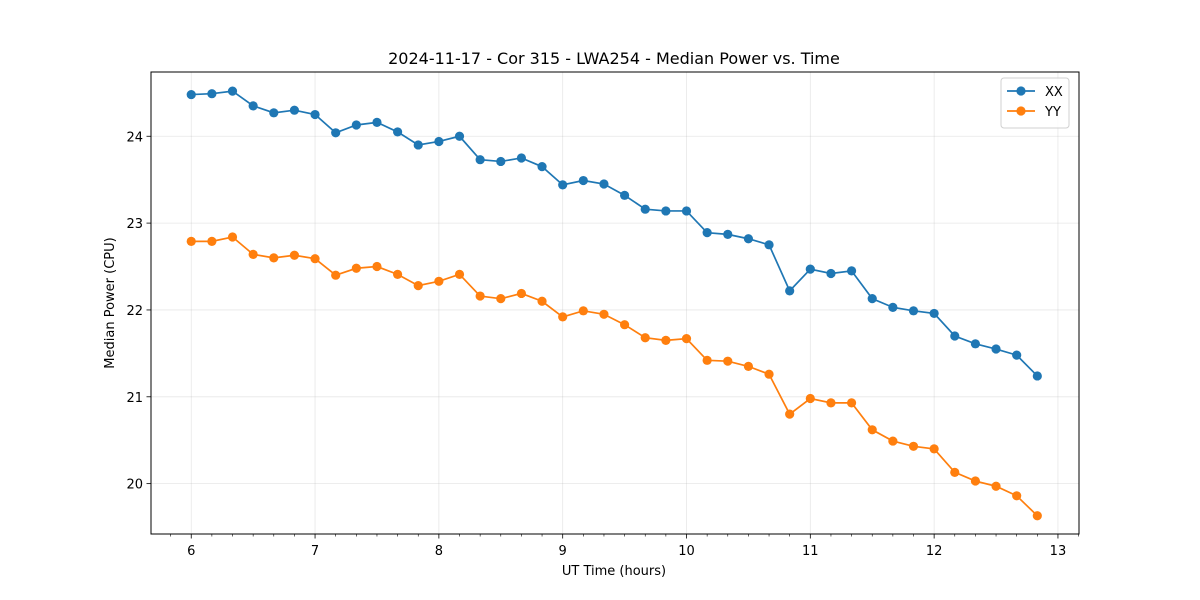  Describe the element at coordinates (614, 571) in the screenshot. I see `x-axis-label: UT Time (hours)` at that location.